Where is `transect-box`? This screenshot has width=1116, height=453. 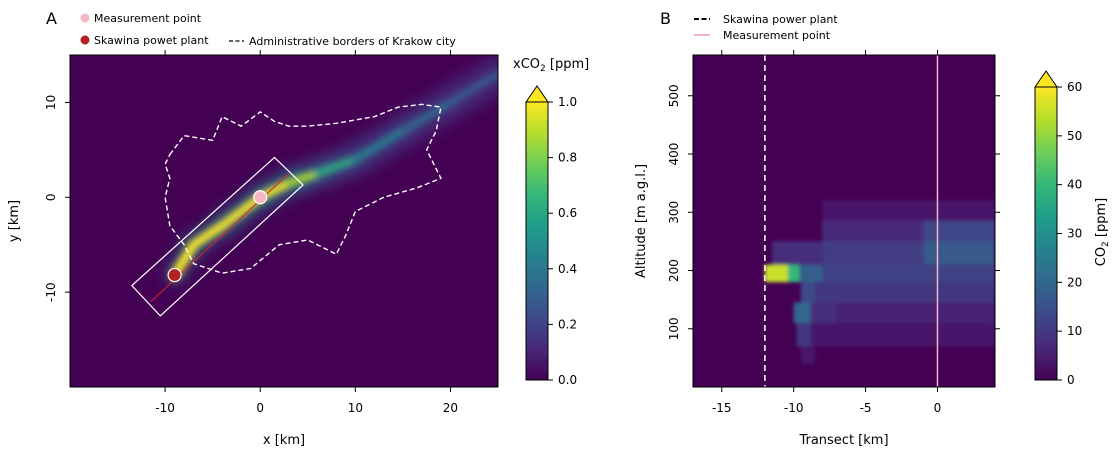 transect-box is located at coordinates (217, 236).